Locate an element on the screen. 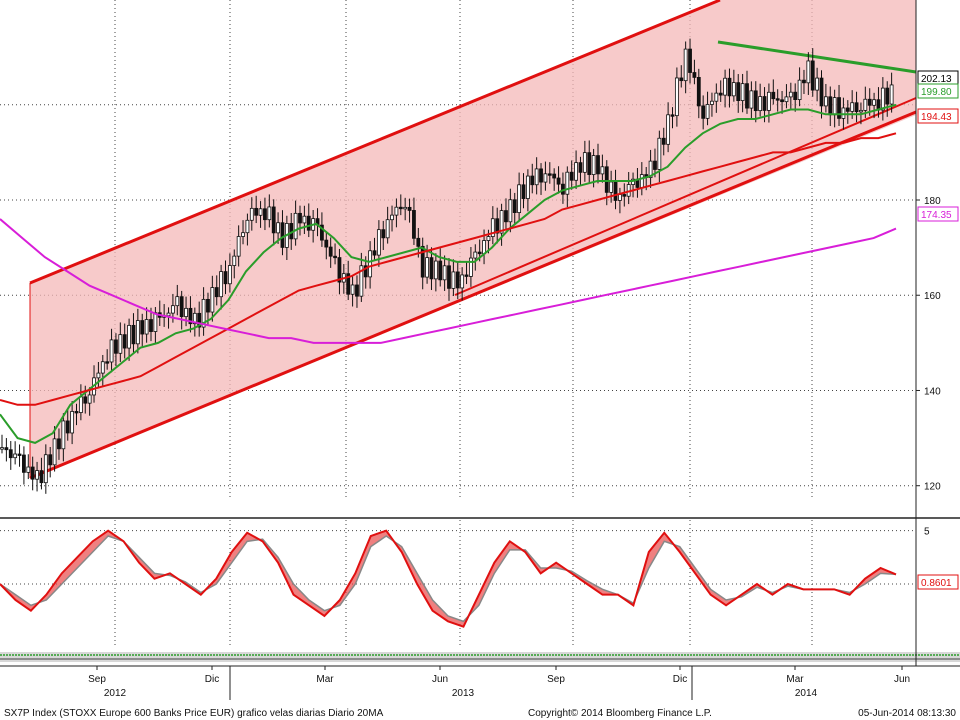 The width and height of the screenshot is (960, 720). osc-fill is located at coordinates (448, 578).